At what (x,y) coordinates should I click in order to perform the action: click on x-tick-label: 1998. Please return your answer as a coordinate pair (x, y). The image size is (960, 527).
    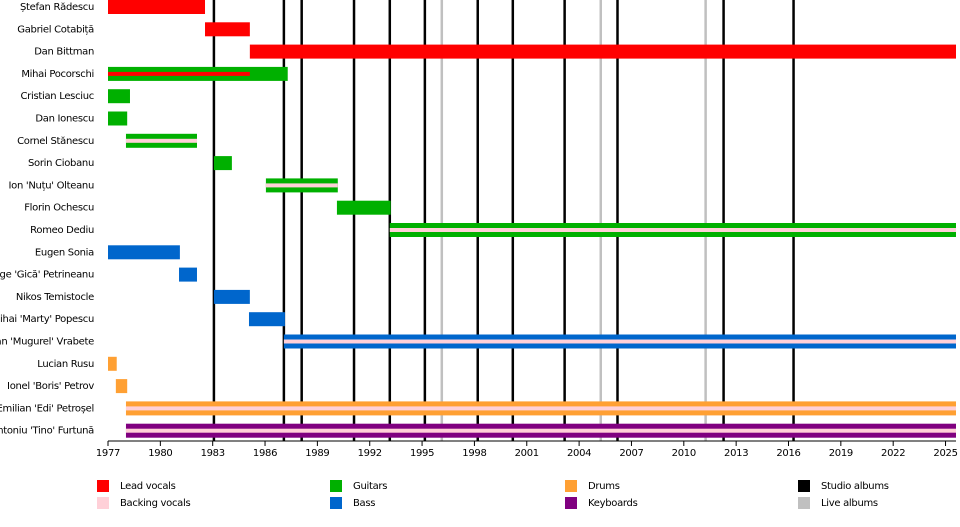
    Looking at the image, I should click on (474, 453).